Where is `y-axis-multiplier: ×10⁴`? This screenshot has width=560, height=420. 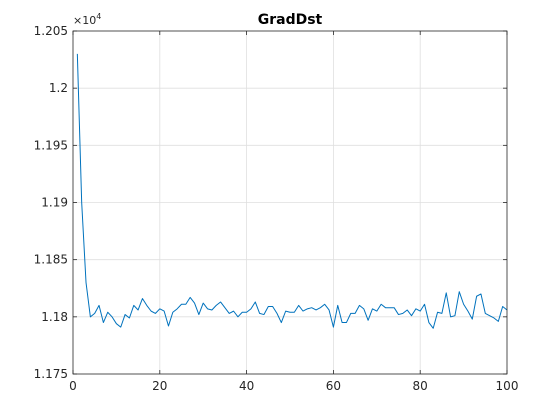 y-axis-multiplier: ×10⁴ is located at coordinates (87, 19).